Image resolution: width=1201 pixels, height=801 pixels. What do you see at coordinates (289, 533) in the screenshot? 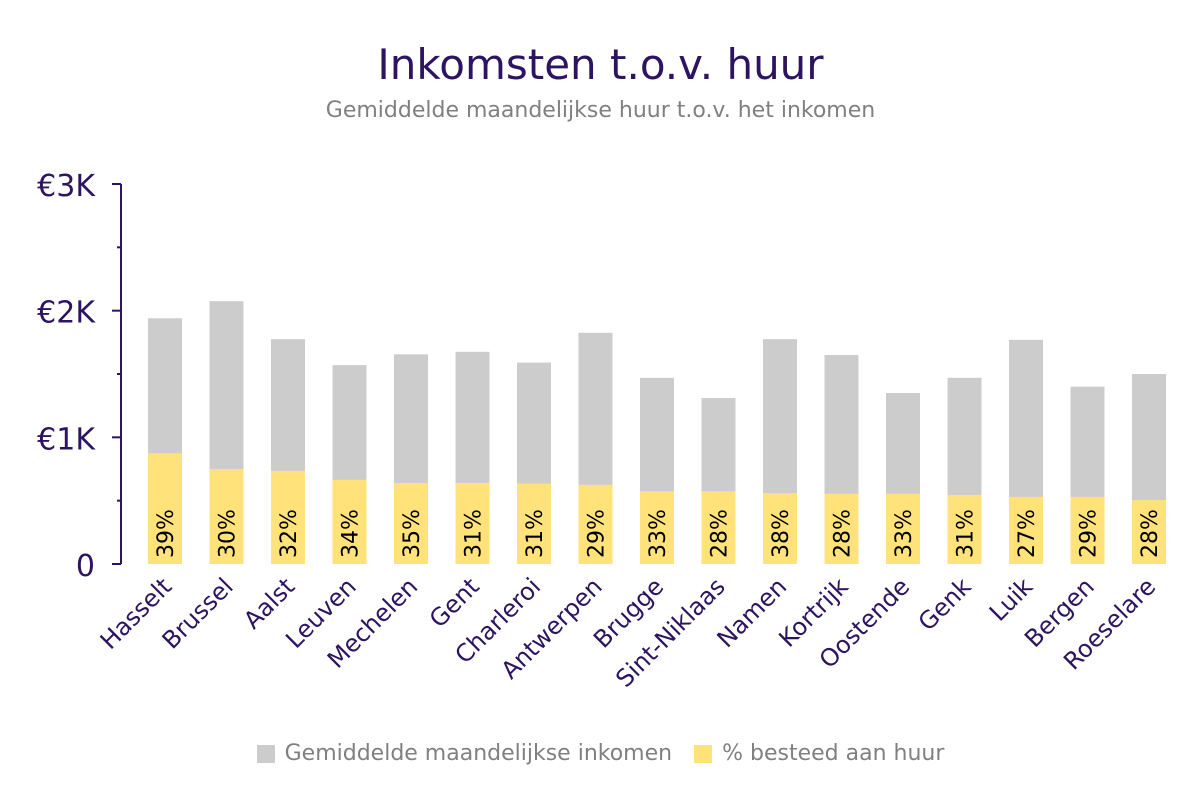
I see `rent-percent-label: 32%` at bounding box center [289, 533].